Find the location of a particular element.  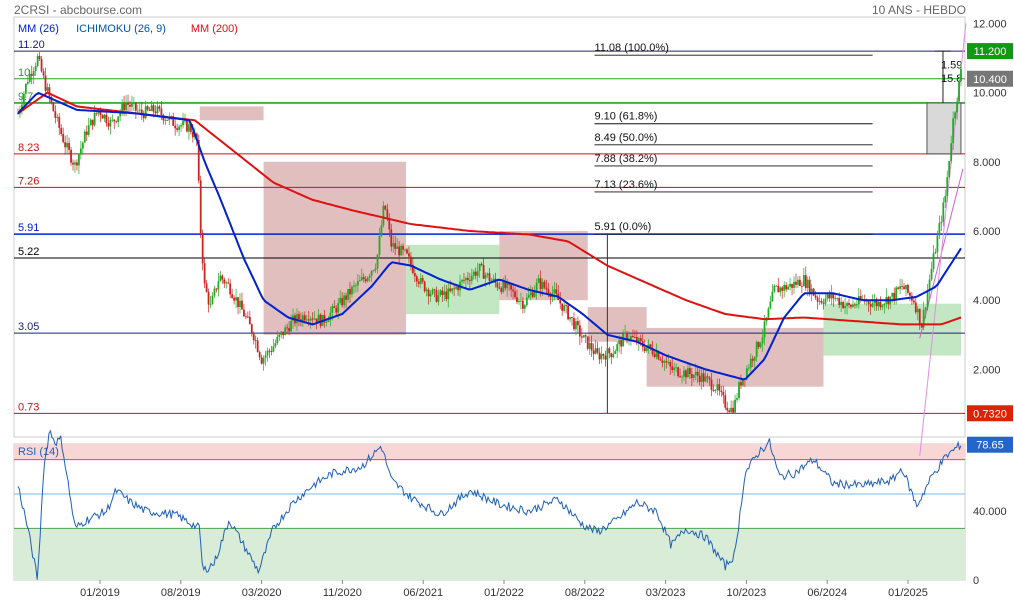

measure-label-0: 1.59 is located at coordinates (951, 65).